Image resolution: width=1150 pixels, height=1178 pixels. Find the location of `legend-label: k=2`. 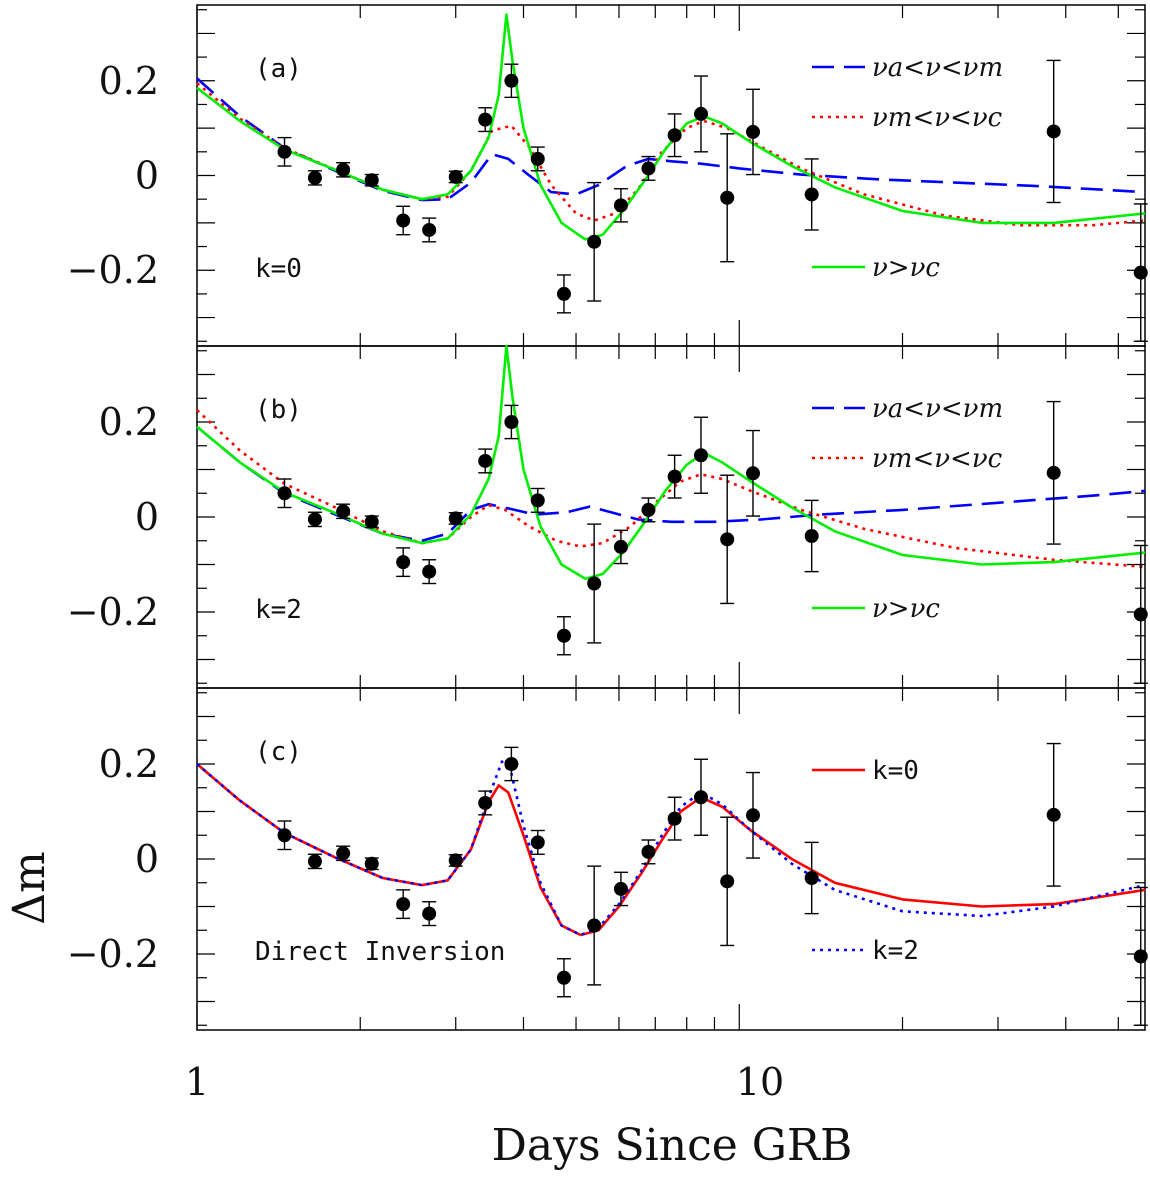

legend-label: k=2 is located at coordinates (895, 951).